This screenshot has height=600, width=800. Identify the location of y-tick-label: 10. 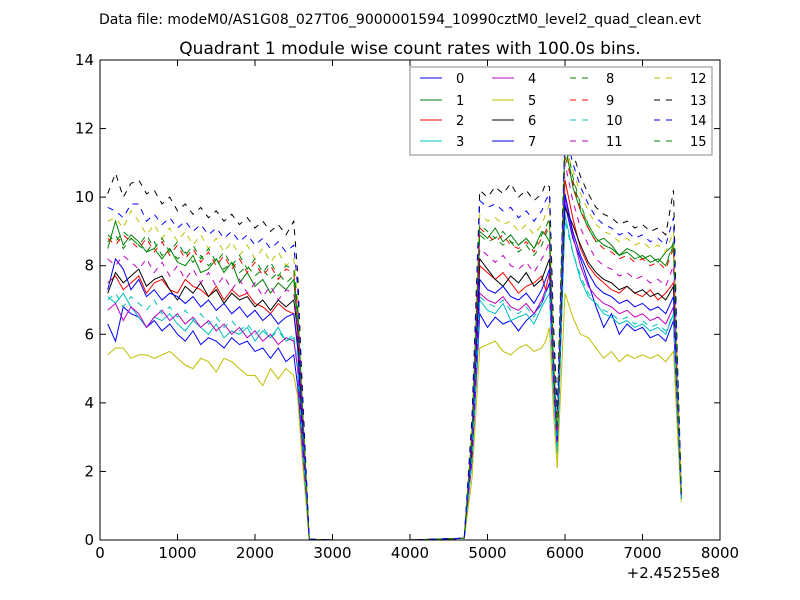
(84, 197).